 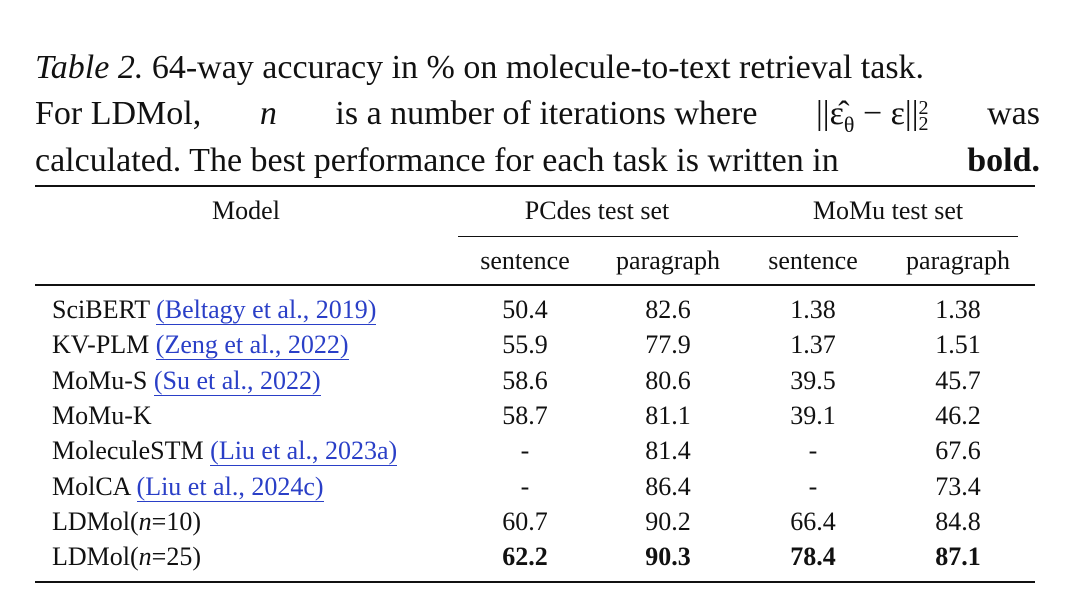 What do you see at coordinates (813, 380) in the screenshot?
I see `value-cell: 39.5` at bounding box center [813, 380].